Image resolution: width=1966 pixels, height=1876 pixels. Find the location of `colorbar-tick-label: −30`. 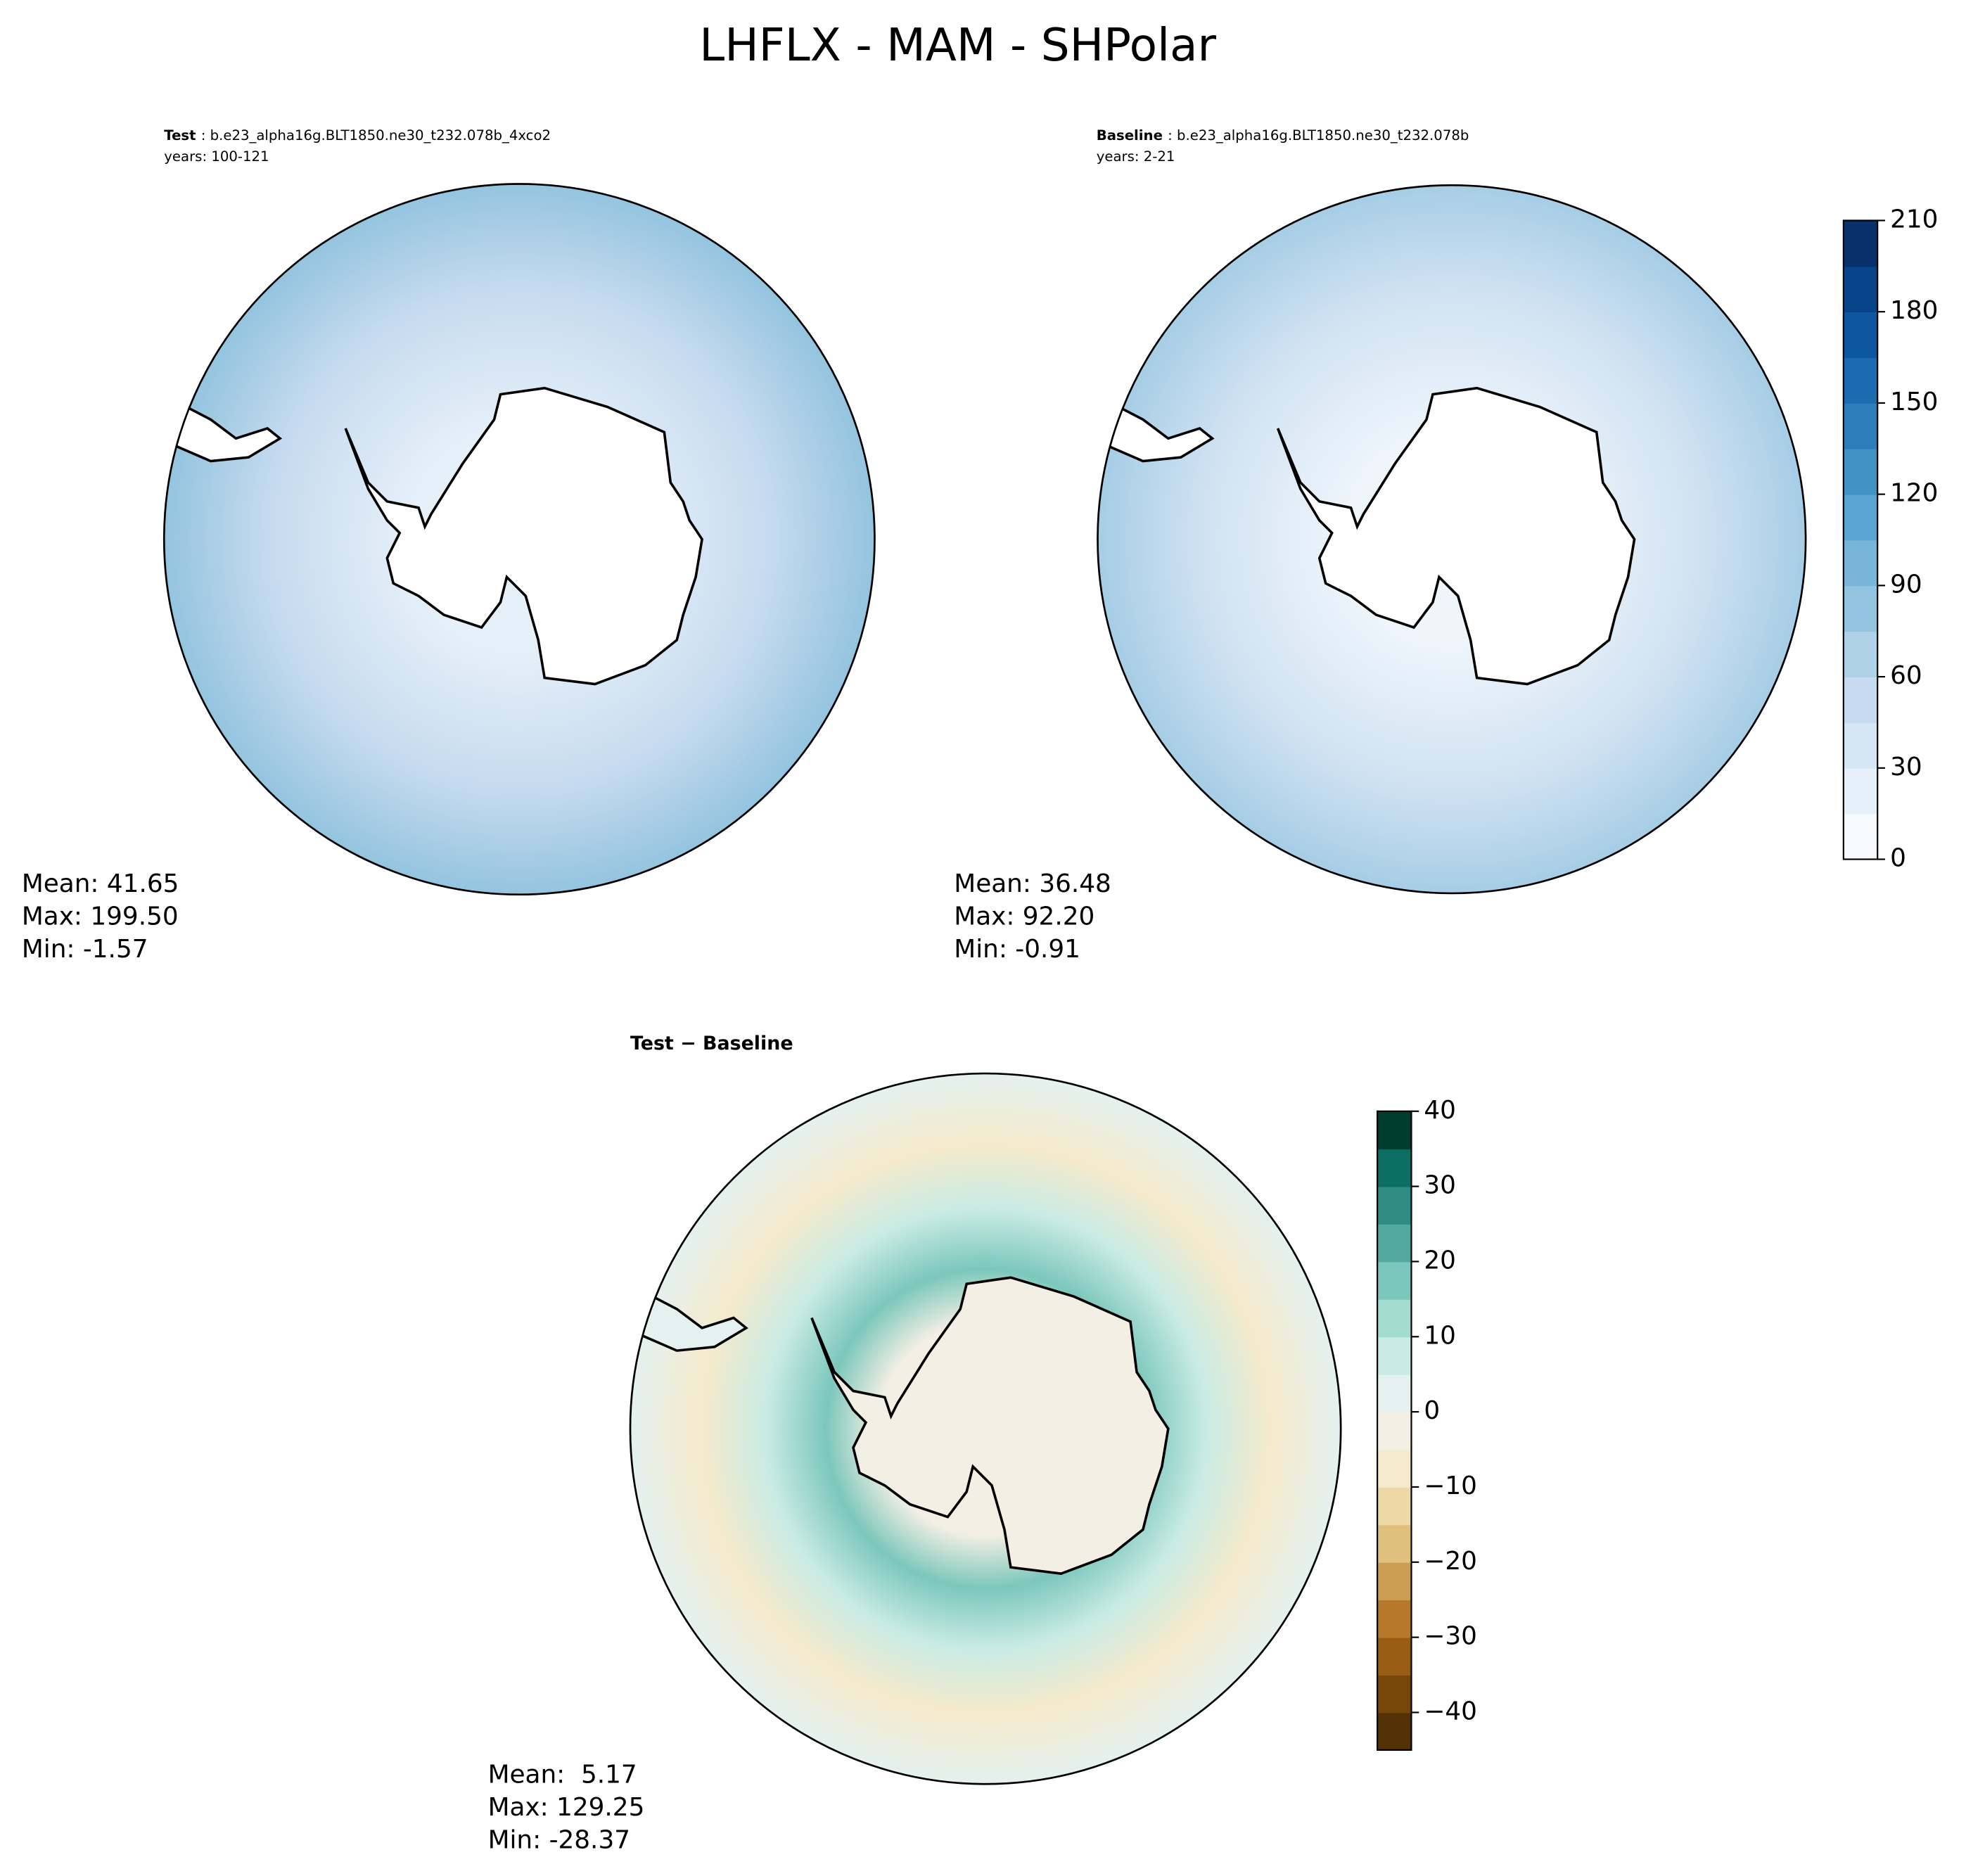

colorbar-tick-label: −30 is located at coordinates (1450, 1636).